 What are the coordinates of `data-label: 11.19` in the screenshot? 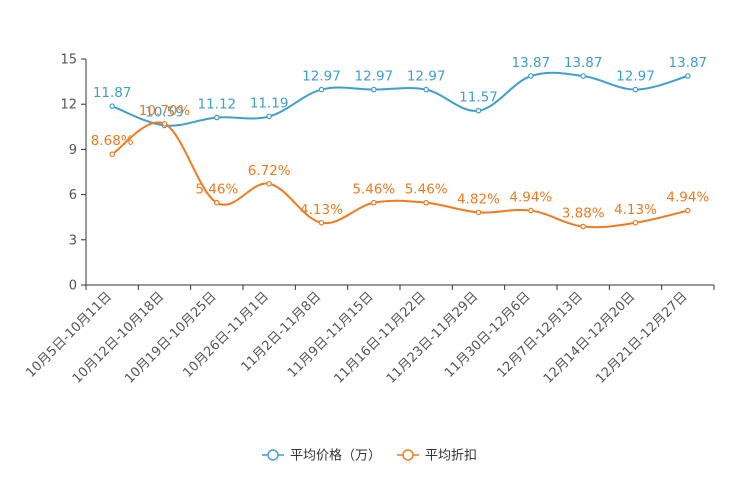 It's located at (269, 103).